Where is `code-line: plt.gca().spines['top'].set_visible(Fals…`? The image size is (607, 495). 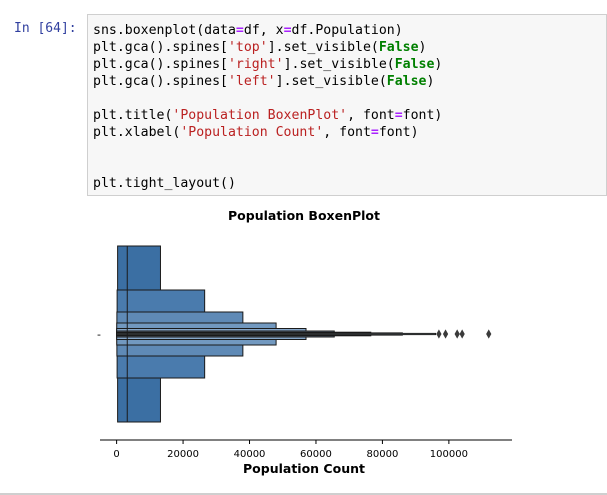 code-line: plt.gca().spines['top'].set_visible(Fals… is located at coordinates (260, 47).